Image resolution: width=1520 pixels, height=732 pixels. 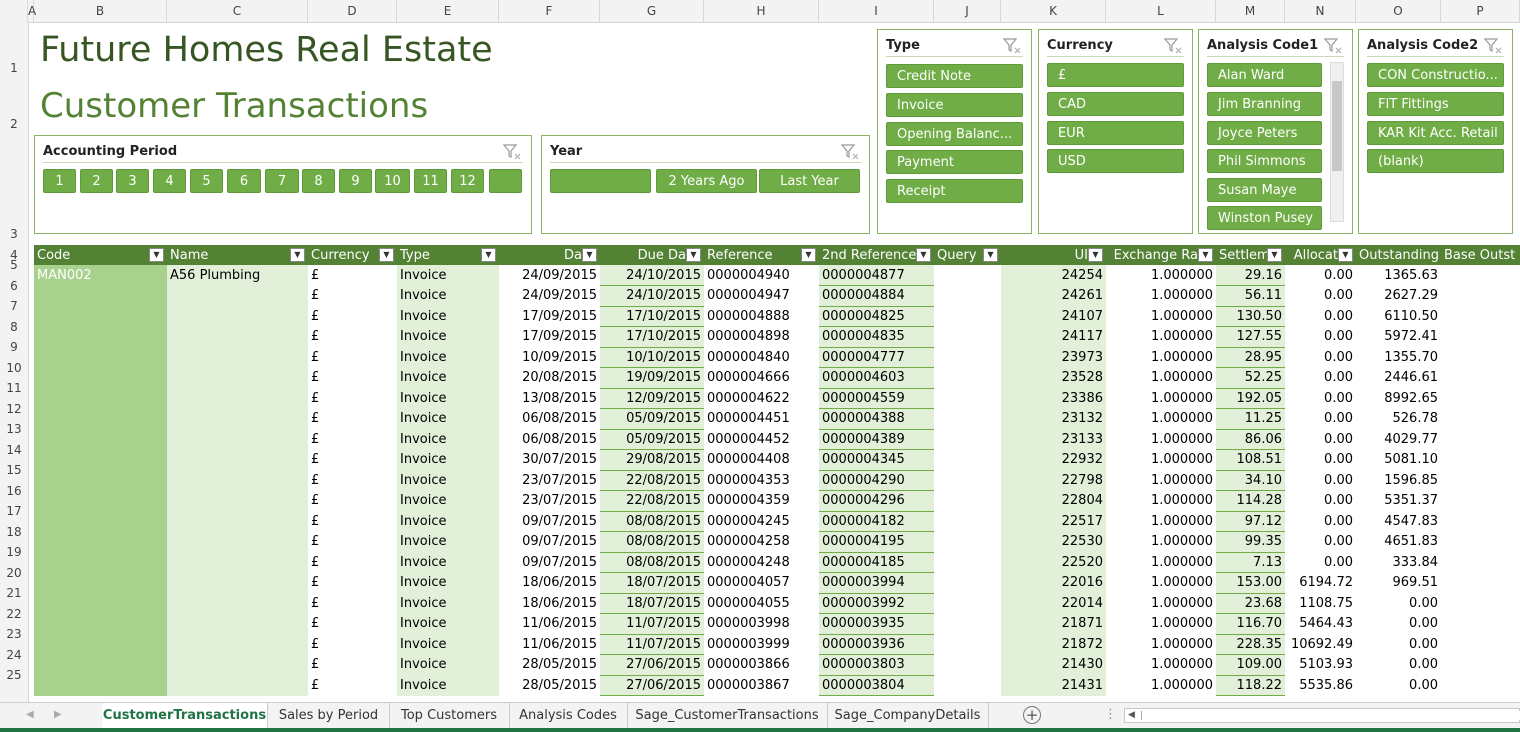 What do you see at coordinates (14, 675) in the screenshot?
I see `row-header-25: 25` at bounding box center [14, 675].